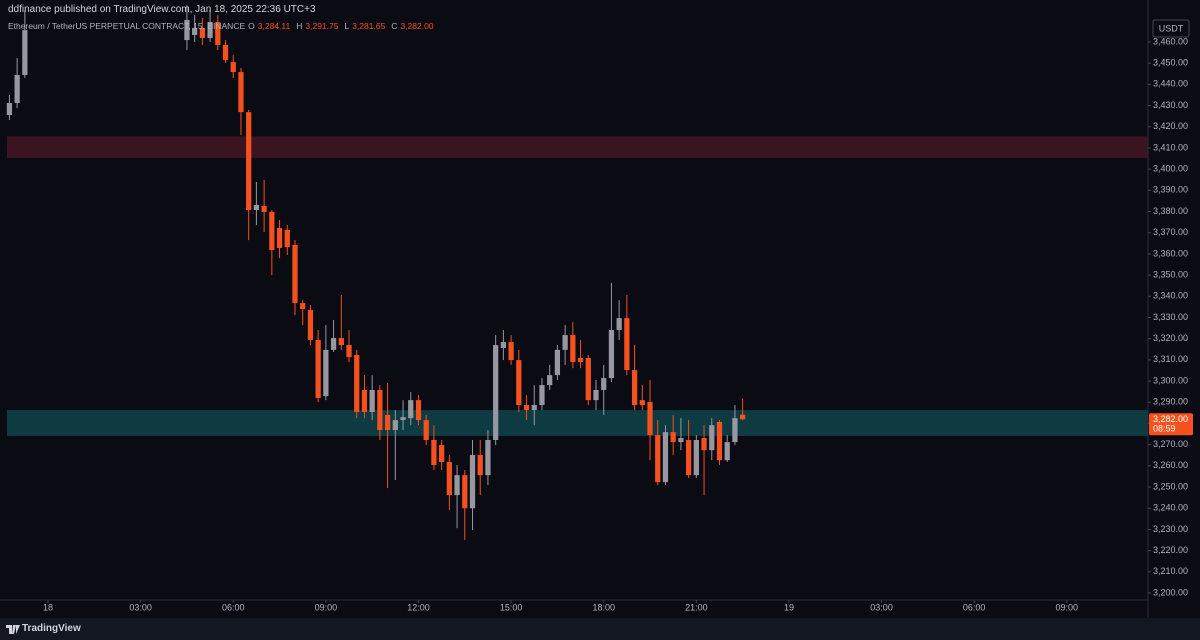 The height and width of the screenshot is (640, 1200). I want to click on last-price-badge, so click(1171, 424).